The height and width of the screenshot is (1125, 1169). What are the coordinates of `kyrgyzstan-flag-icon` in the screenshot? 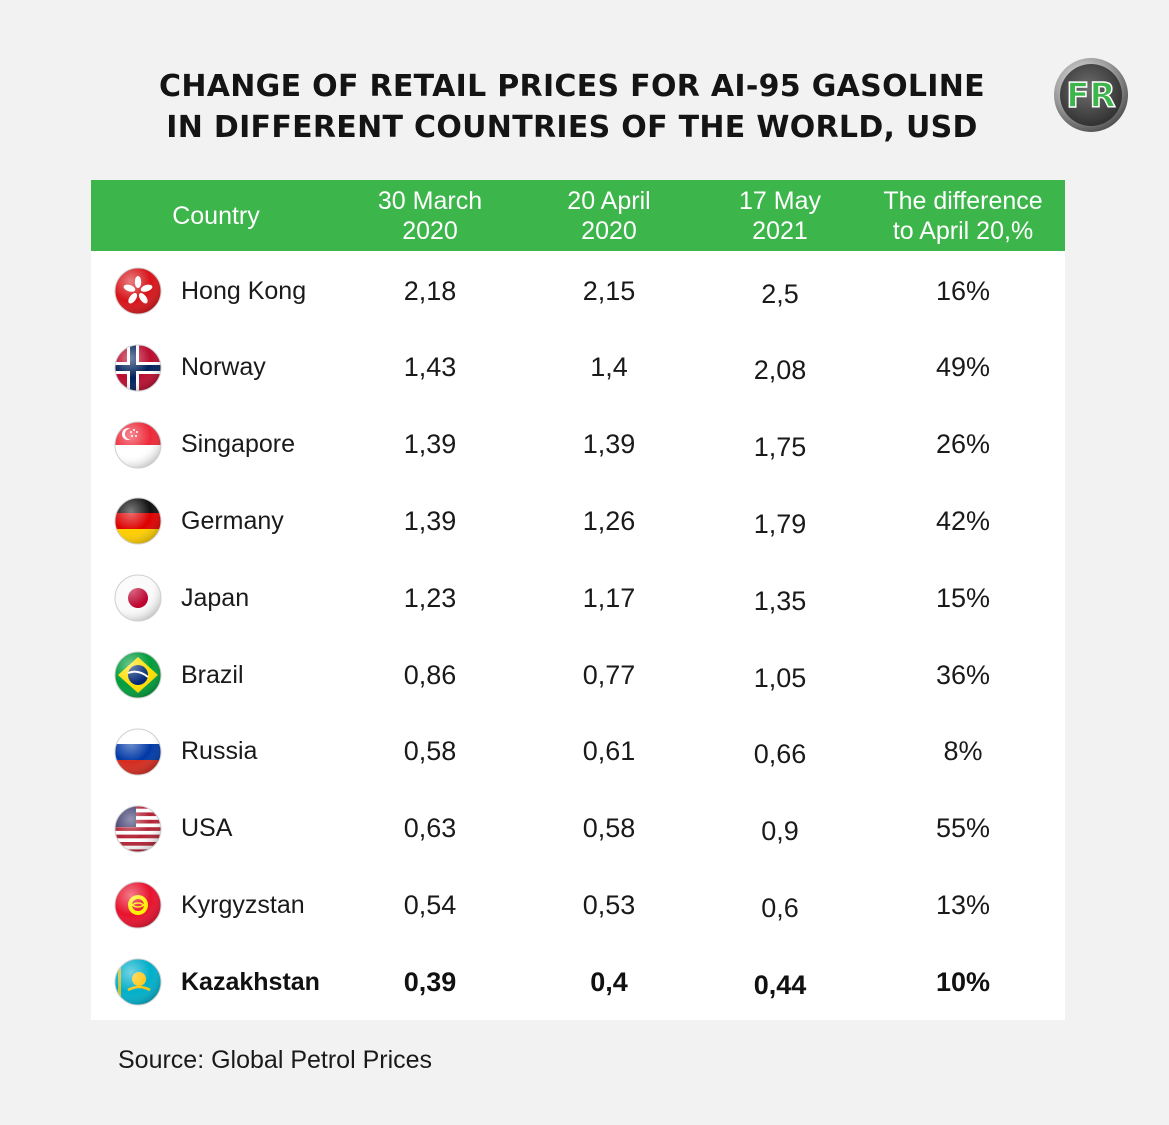 It's located at (138, 905).